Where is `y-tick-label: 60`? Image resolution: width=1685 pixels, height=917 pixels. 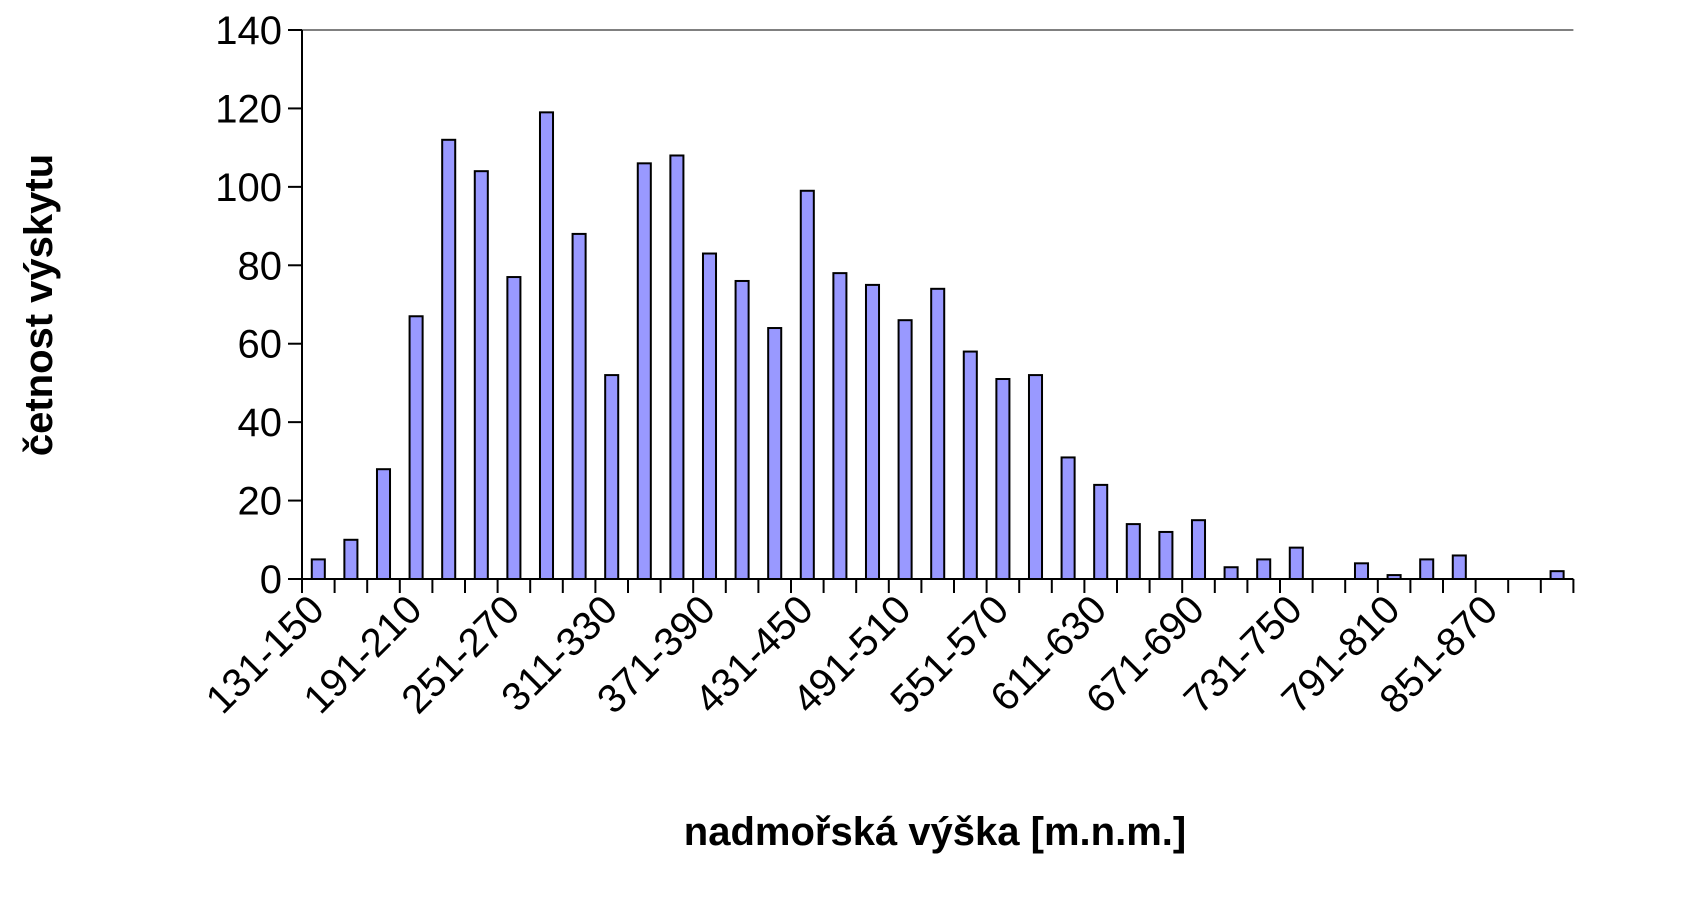
y-tick-label: 60 is located at coordinates (260, 345).